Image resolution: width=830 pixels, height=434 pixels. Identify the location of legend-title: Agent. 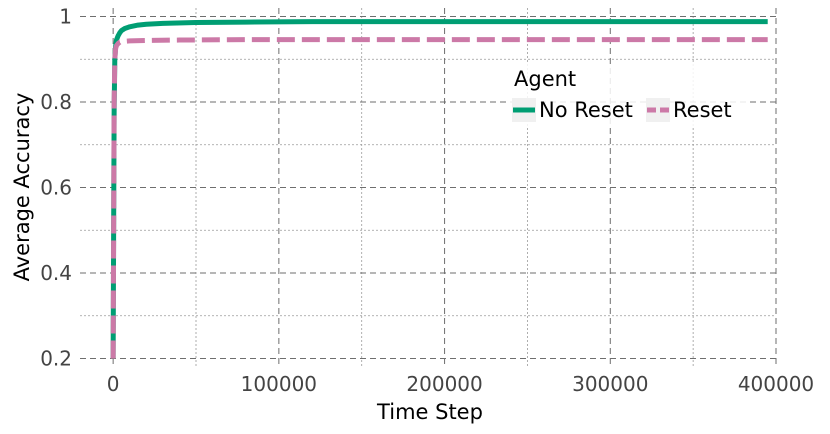
(545, 79).